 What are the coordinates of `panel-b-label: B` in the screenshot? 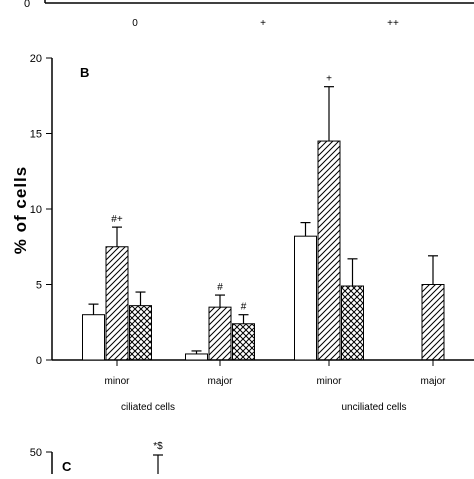 It's located at (84, 72).